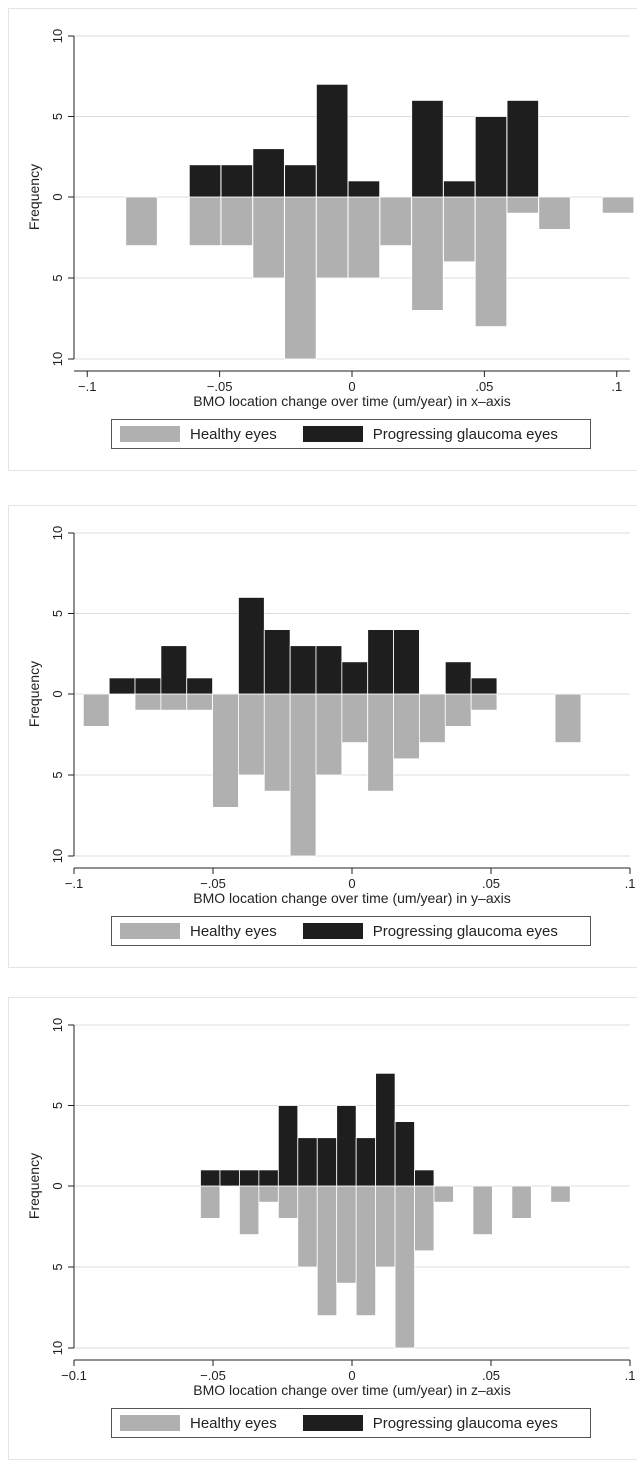 This screenshot has width=637, height=1461. I want to click on x-tick-label: −.1, so click(74, 883).